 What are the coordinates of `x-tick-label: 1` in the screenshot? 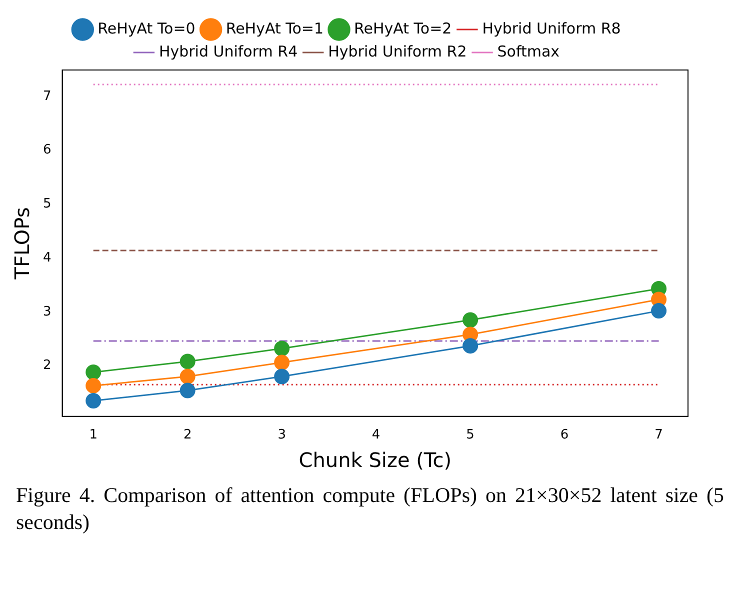 It's located at (93, 435).